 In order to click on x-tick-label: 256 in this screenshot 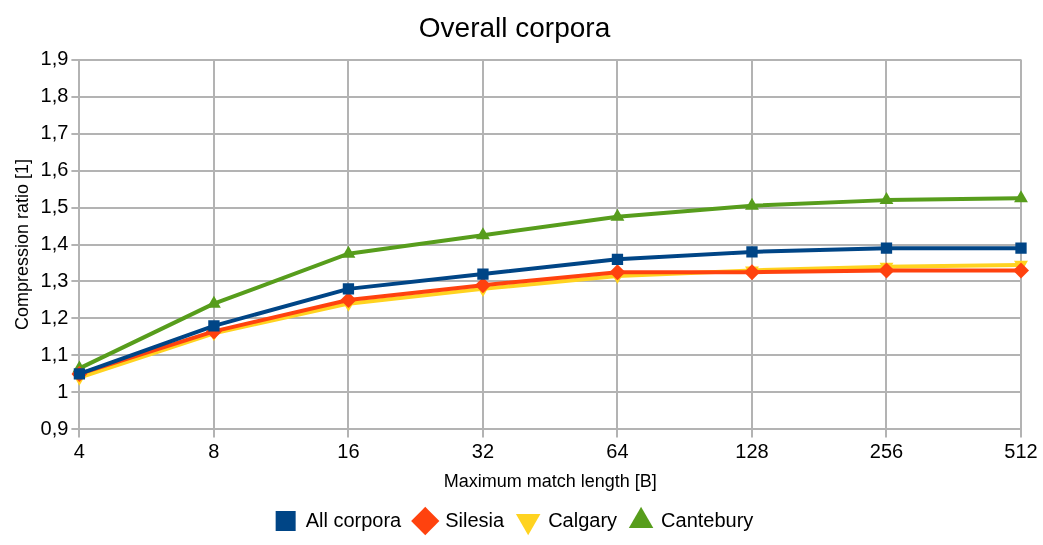, I will do `click(886, 450)`.